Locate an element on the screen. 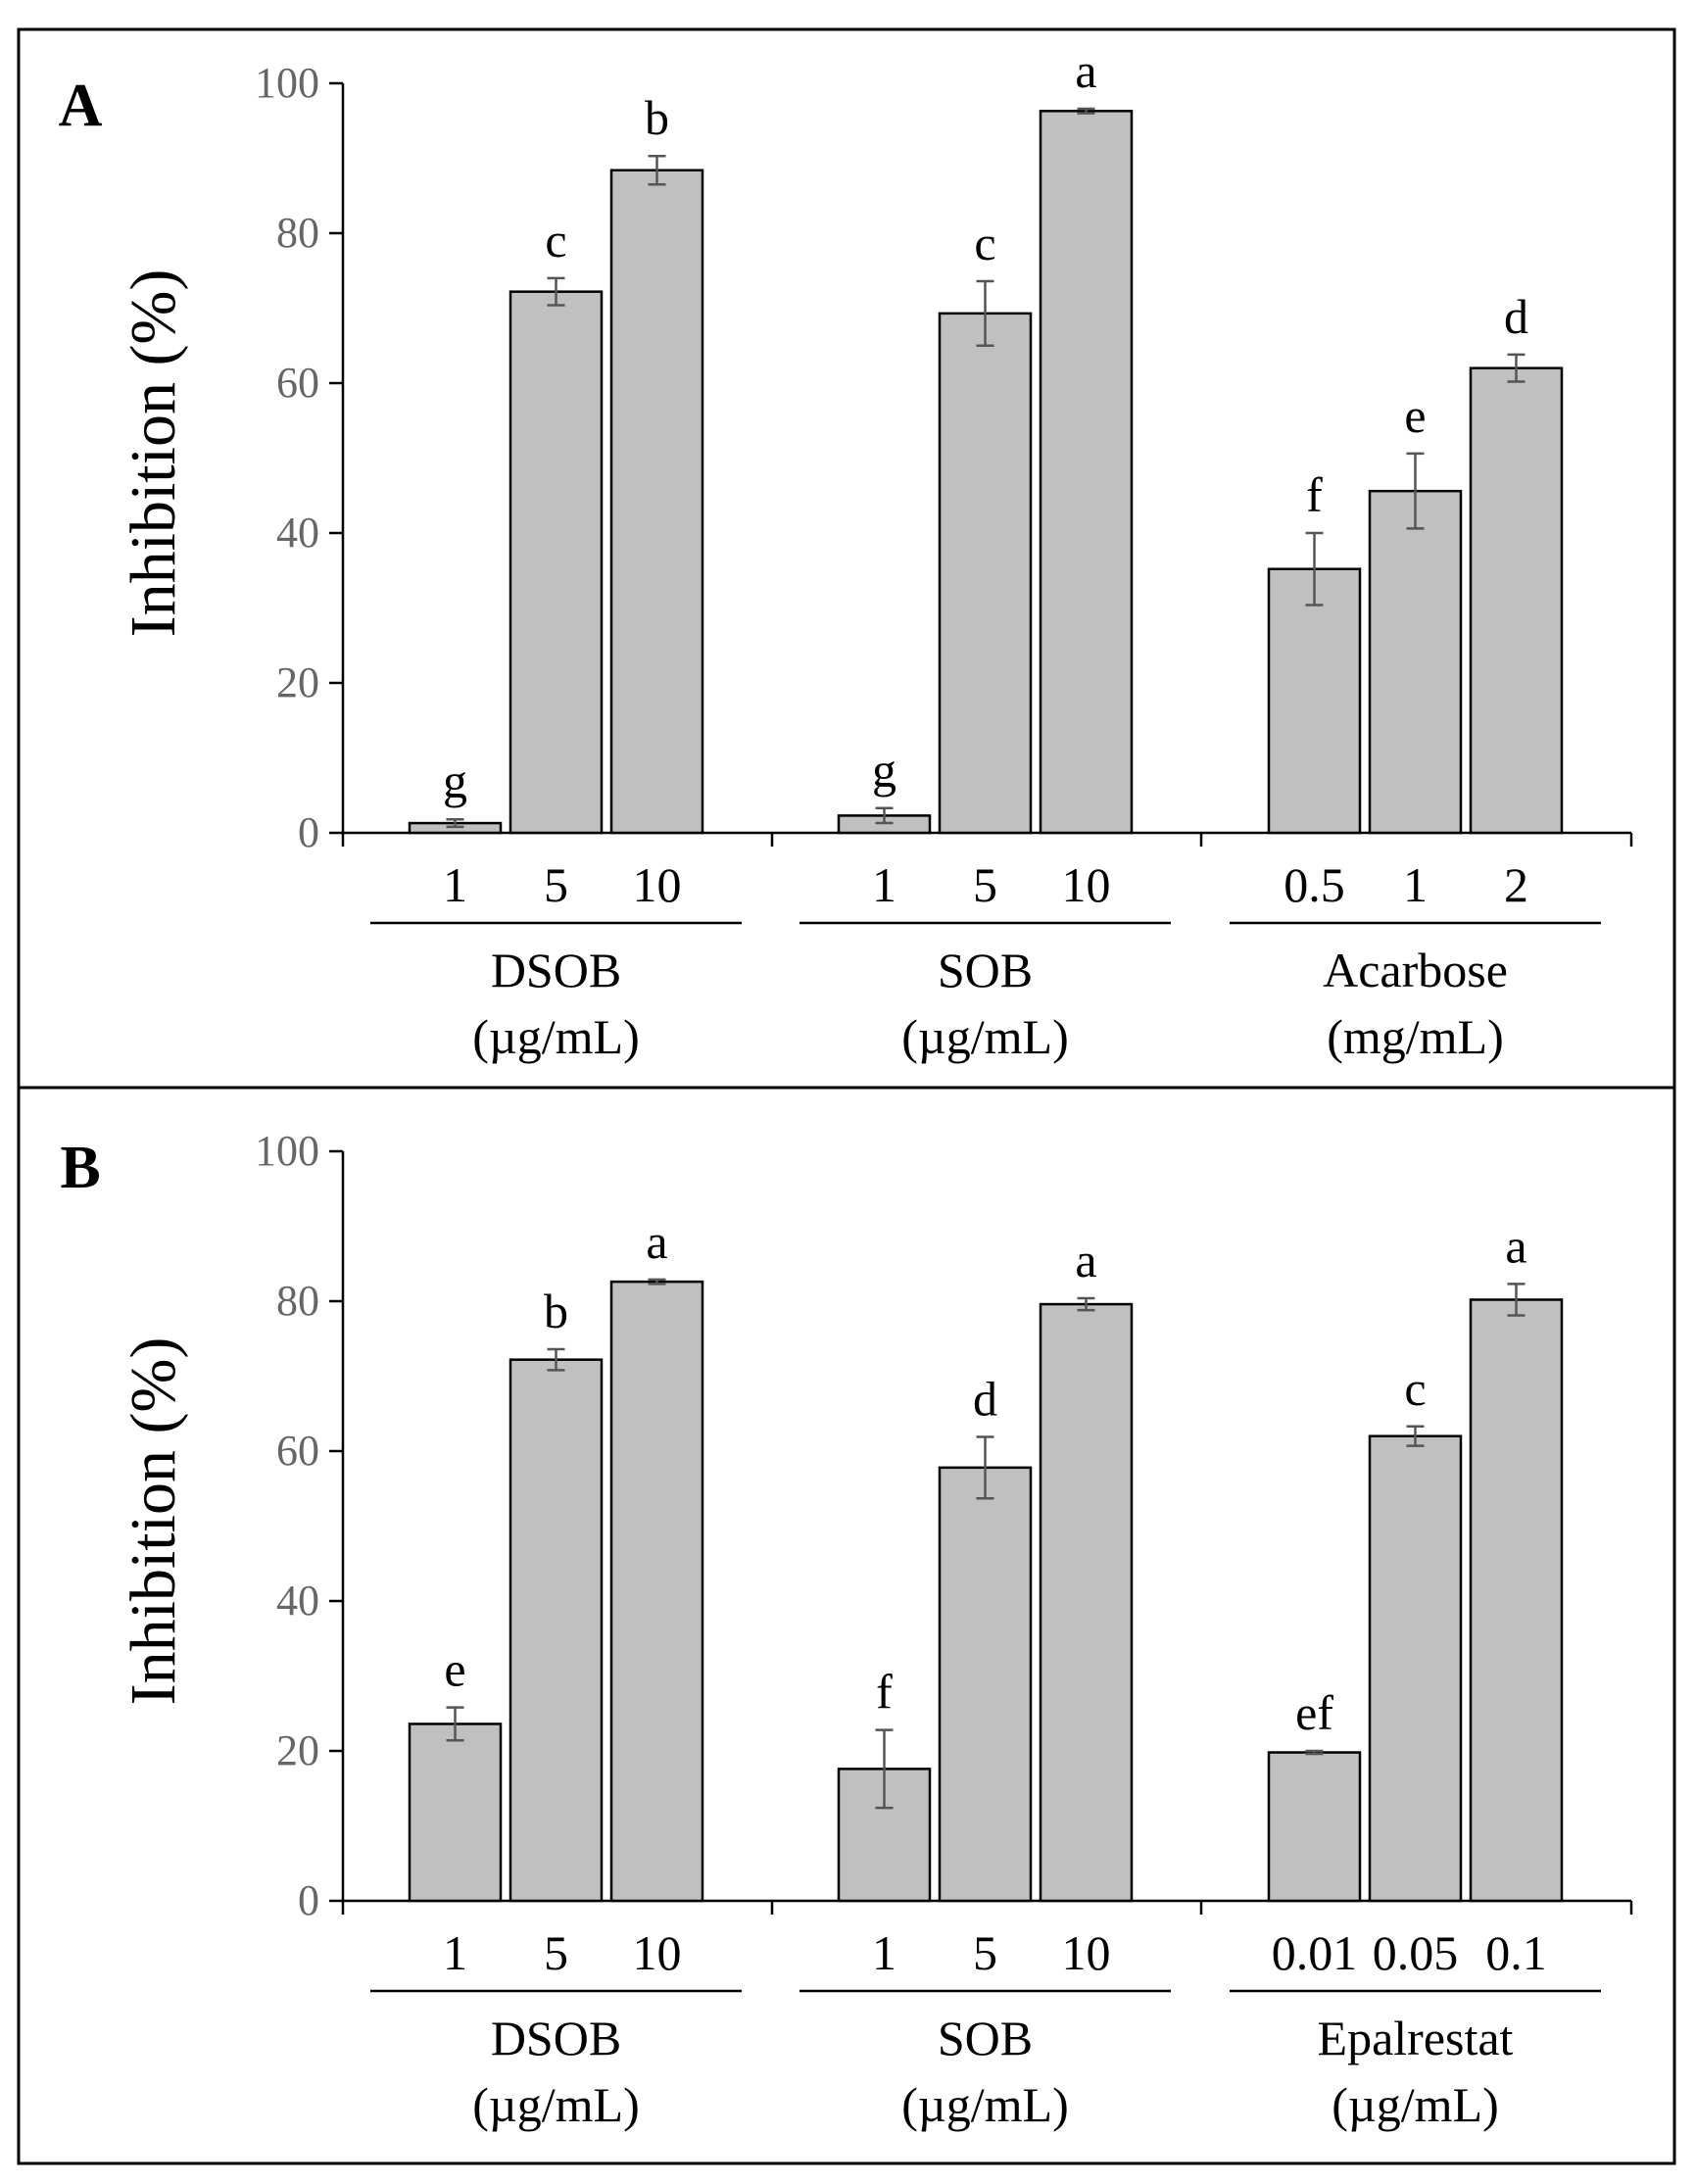 This screenshot has height=2184, width=1695. panel-label: B is located at coordinates (80, 1168).